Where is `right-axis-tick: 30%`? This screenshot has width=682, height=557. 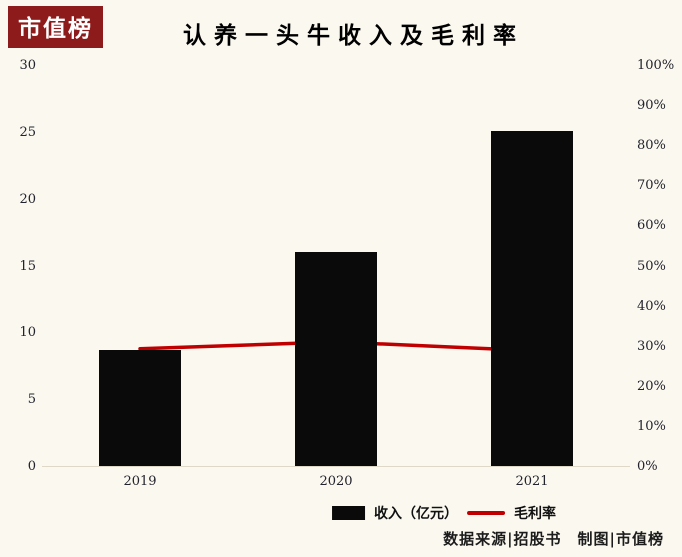 right-axis-tick: 30% is located at coordinates (651, 346).